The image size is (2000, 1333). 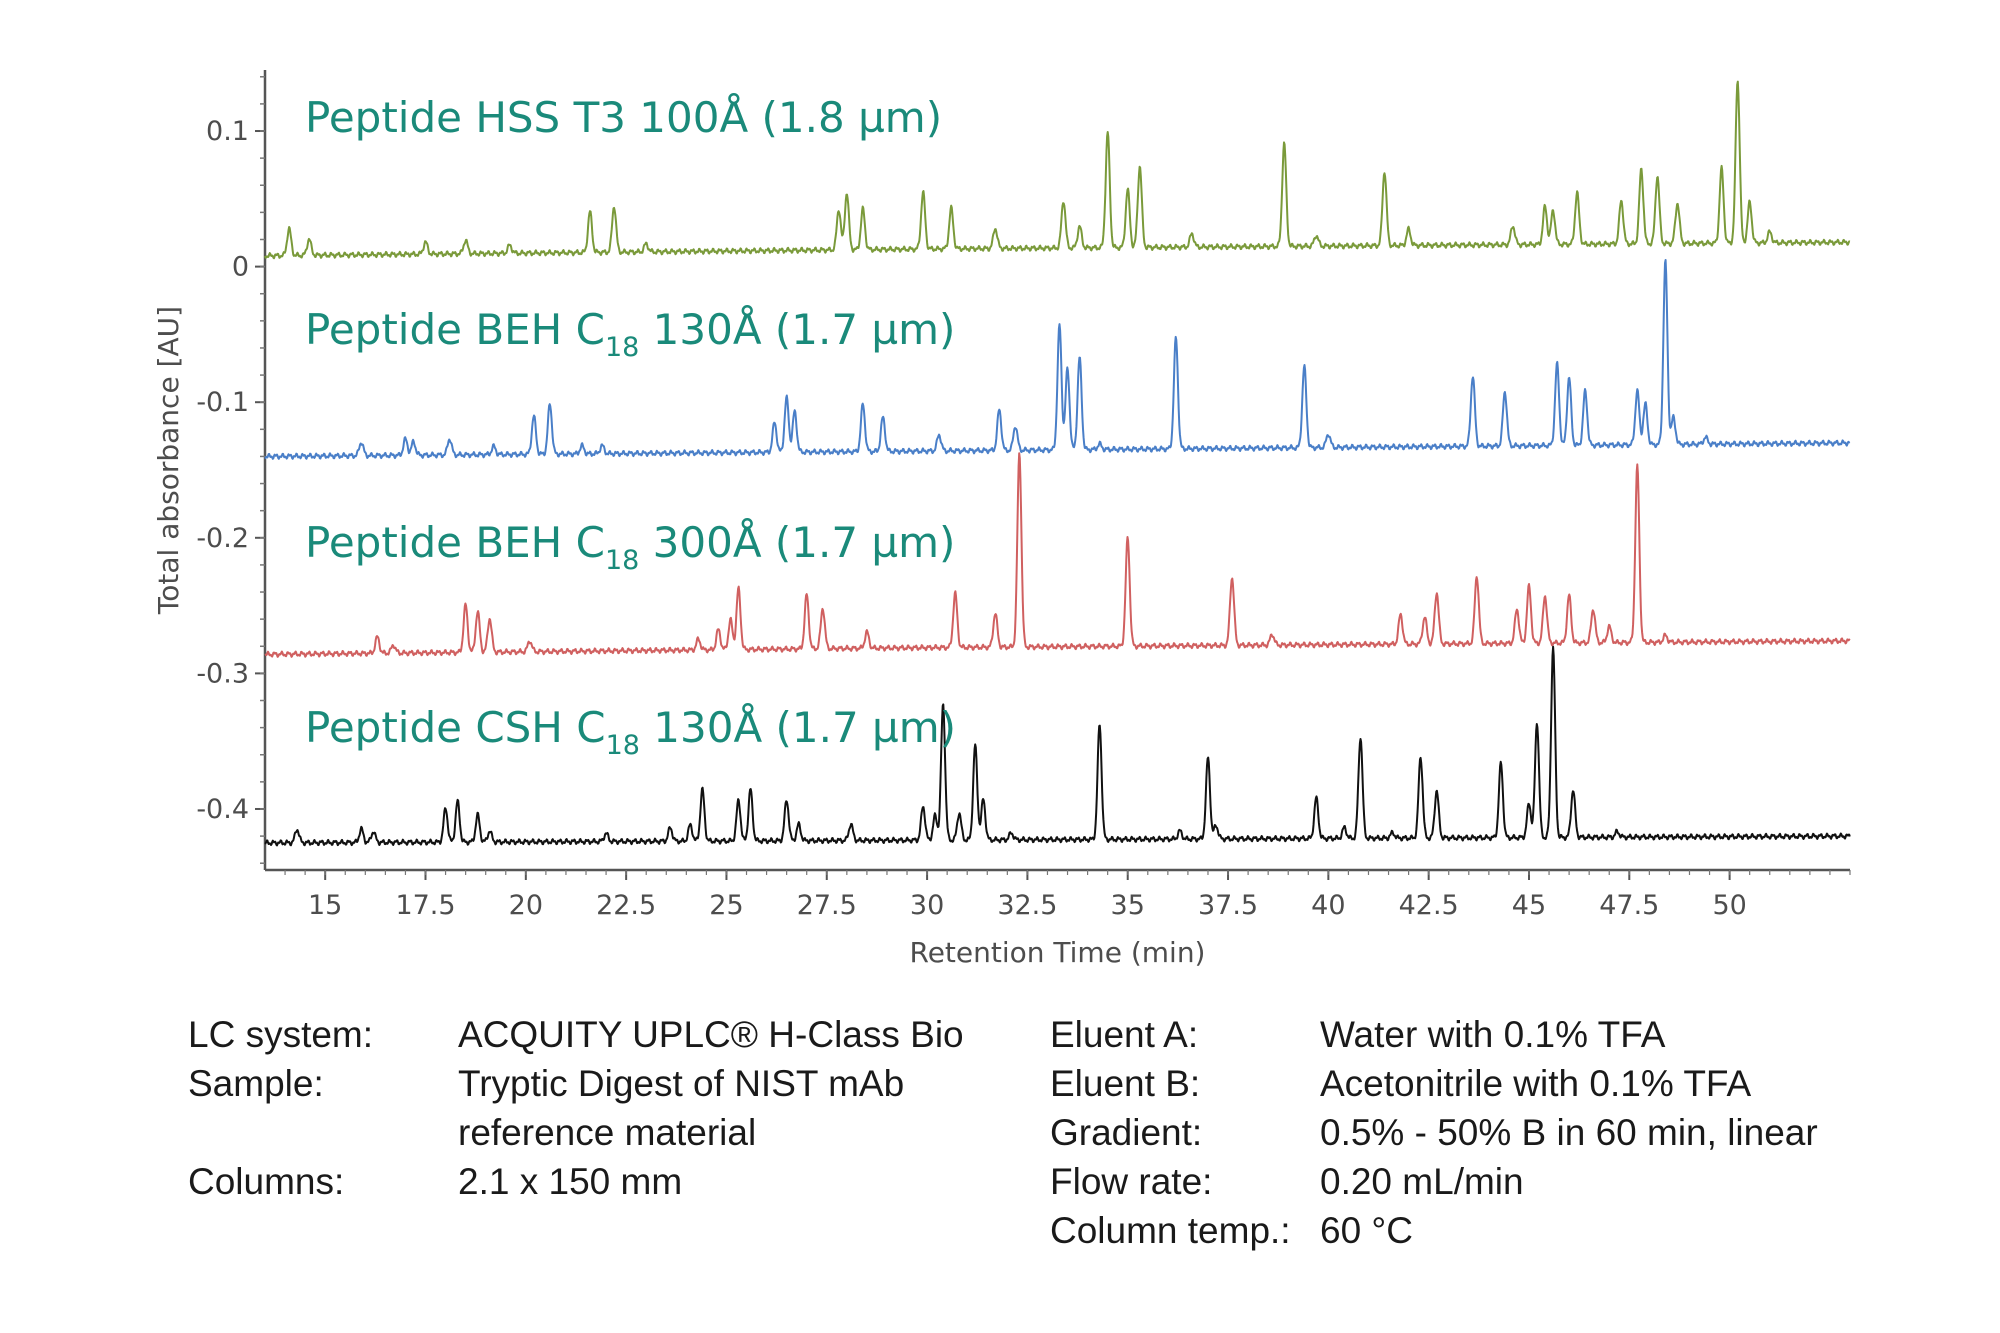 I want to click on x-tick-label: 50, so click(x=1729, y=905).